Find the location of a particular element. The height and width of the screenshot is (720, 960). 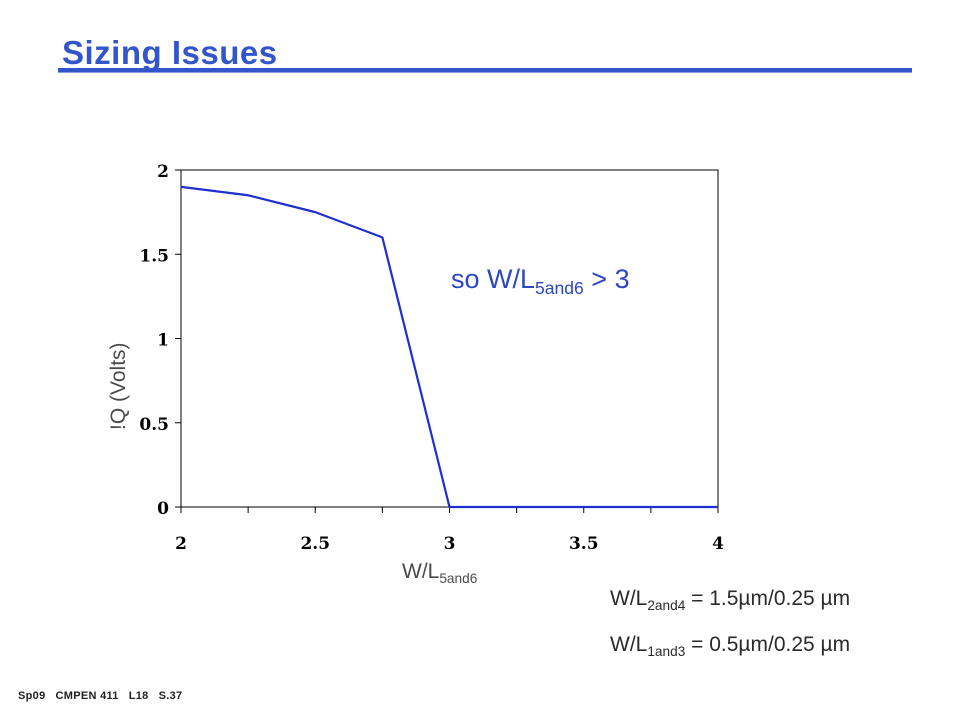

title-underline is located at coordinates (485, 70).